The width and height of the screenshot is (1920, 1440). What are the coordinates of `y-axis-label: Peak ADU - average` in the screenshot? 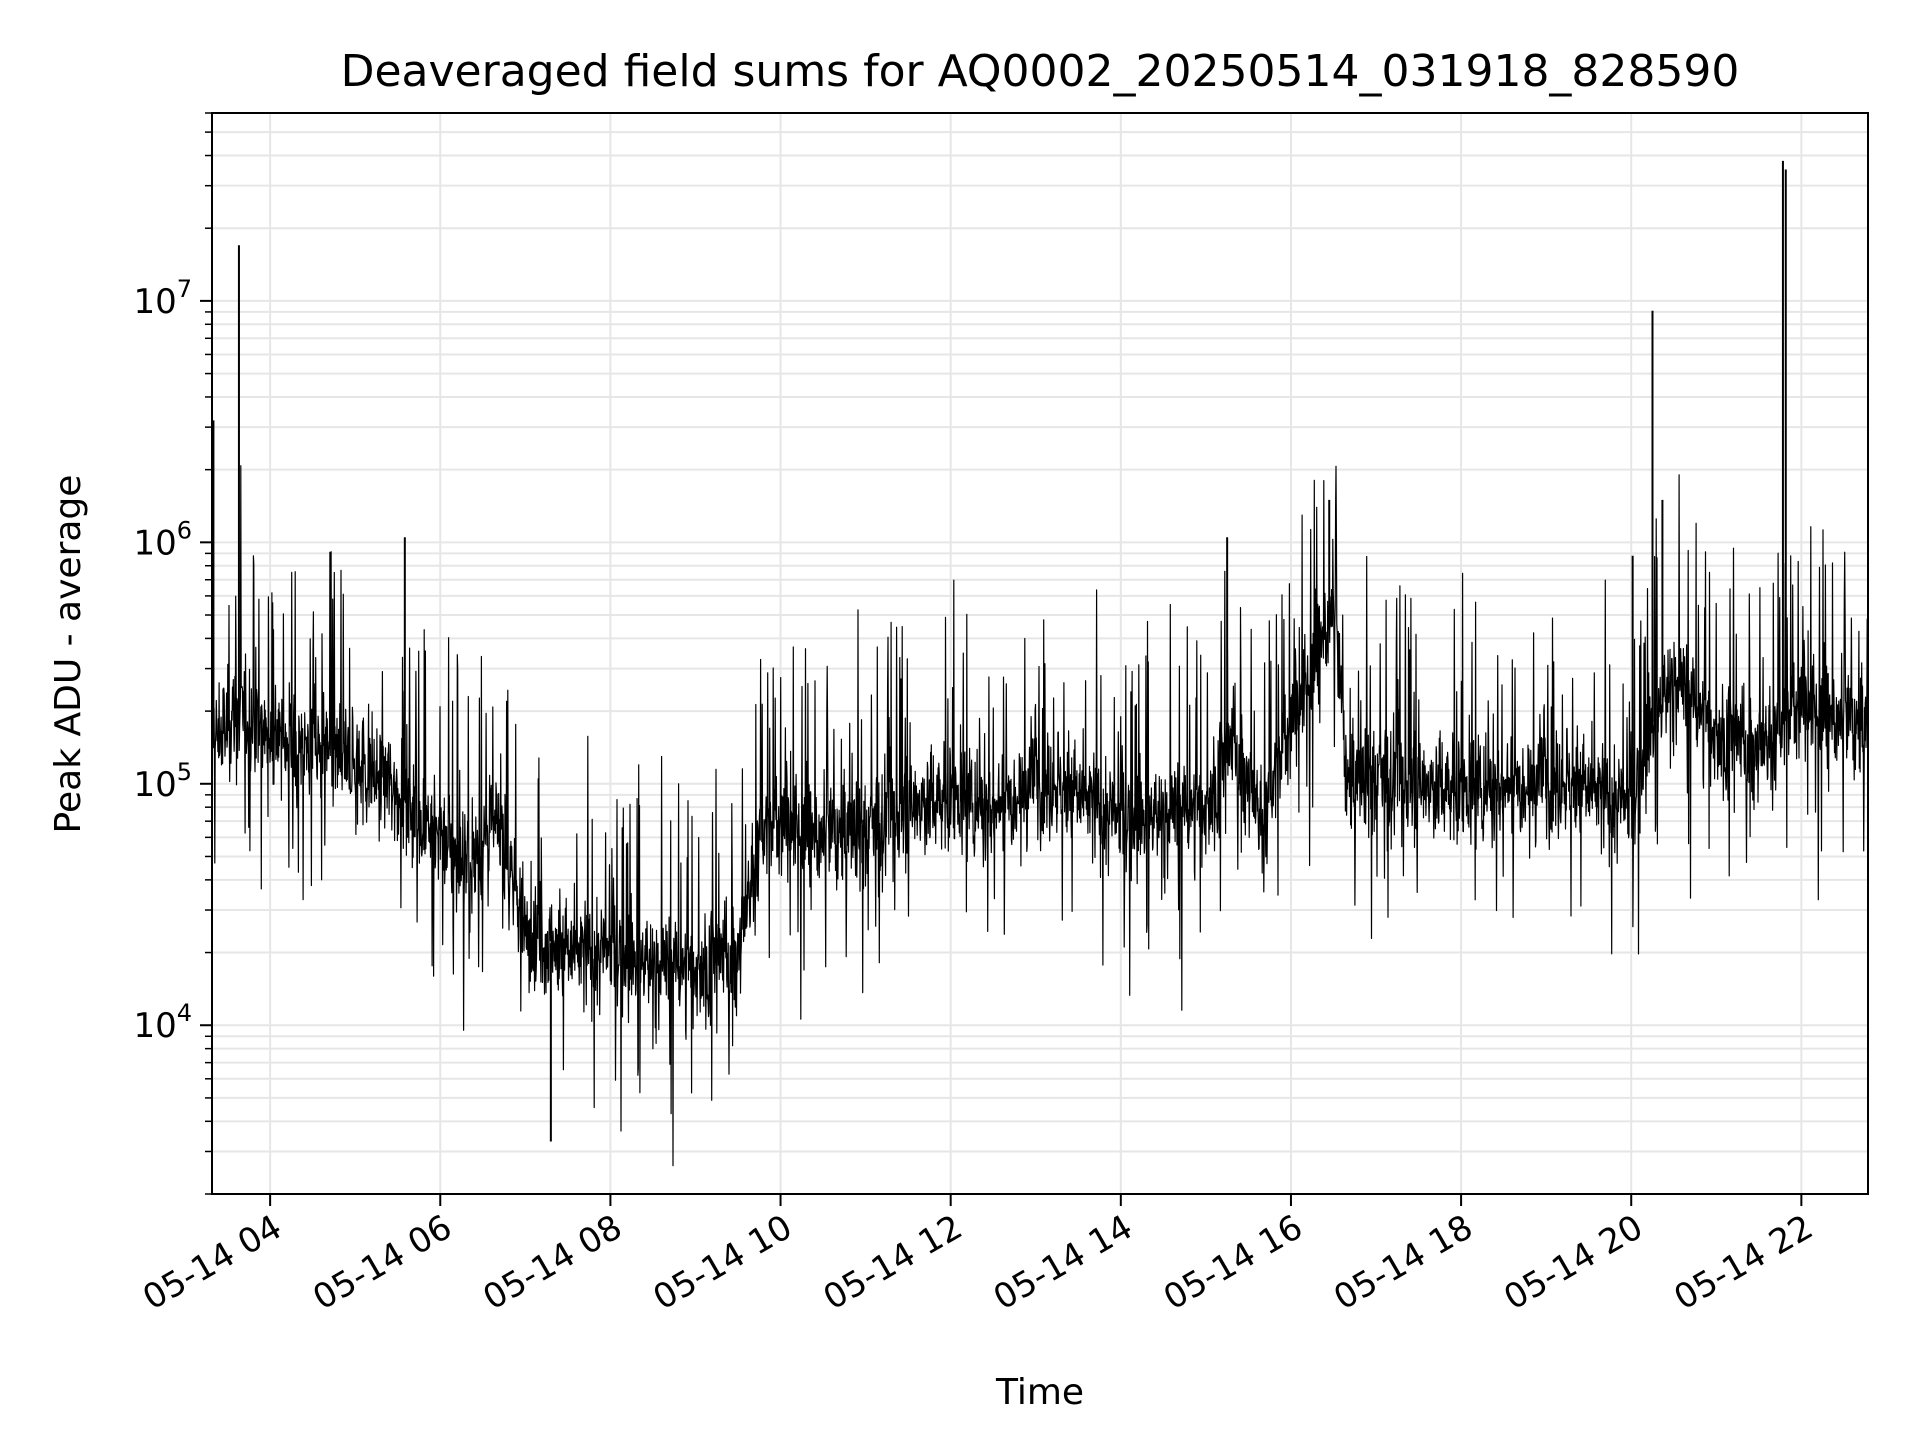 It's located at (68, 654).